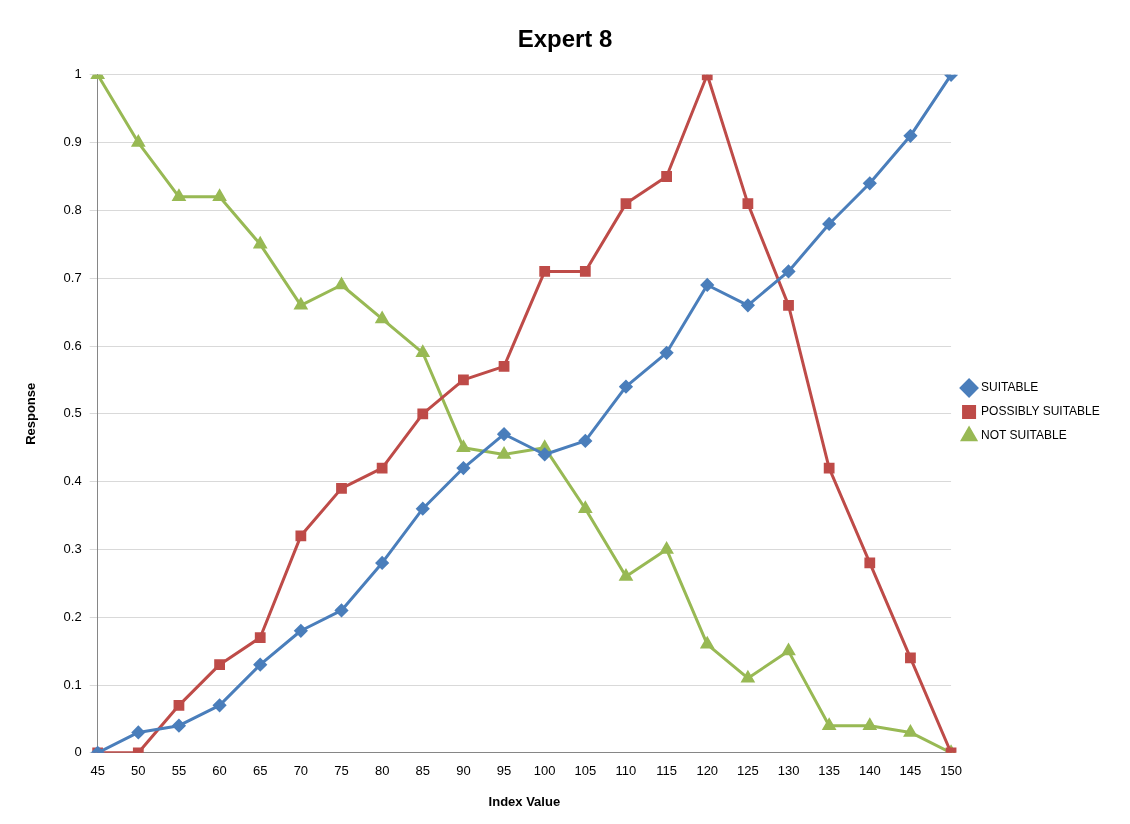  I want to click on legend-label: SUITABLE, so click(1010, 387).